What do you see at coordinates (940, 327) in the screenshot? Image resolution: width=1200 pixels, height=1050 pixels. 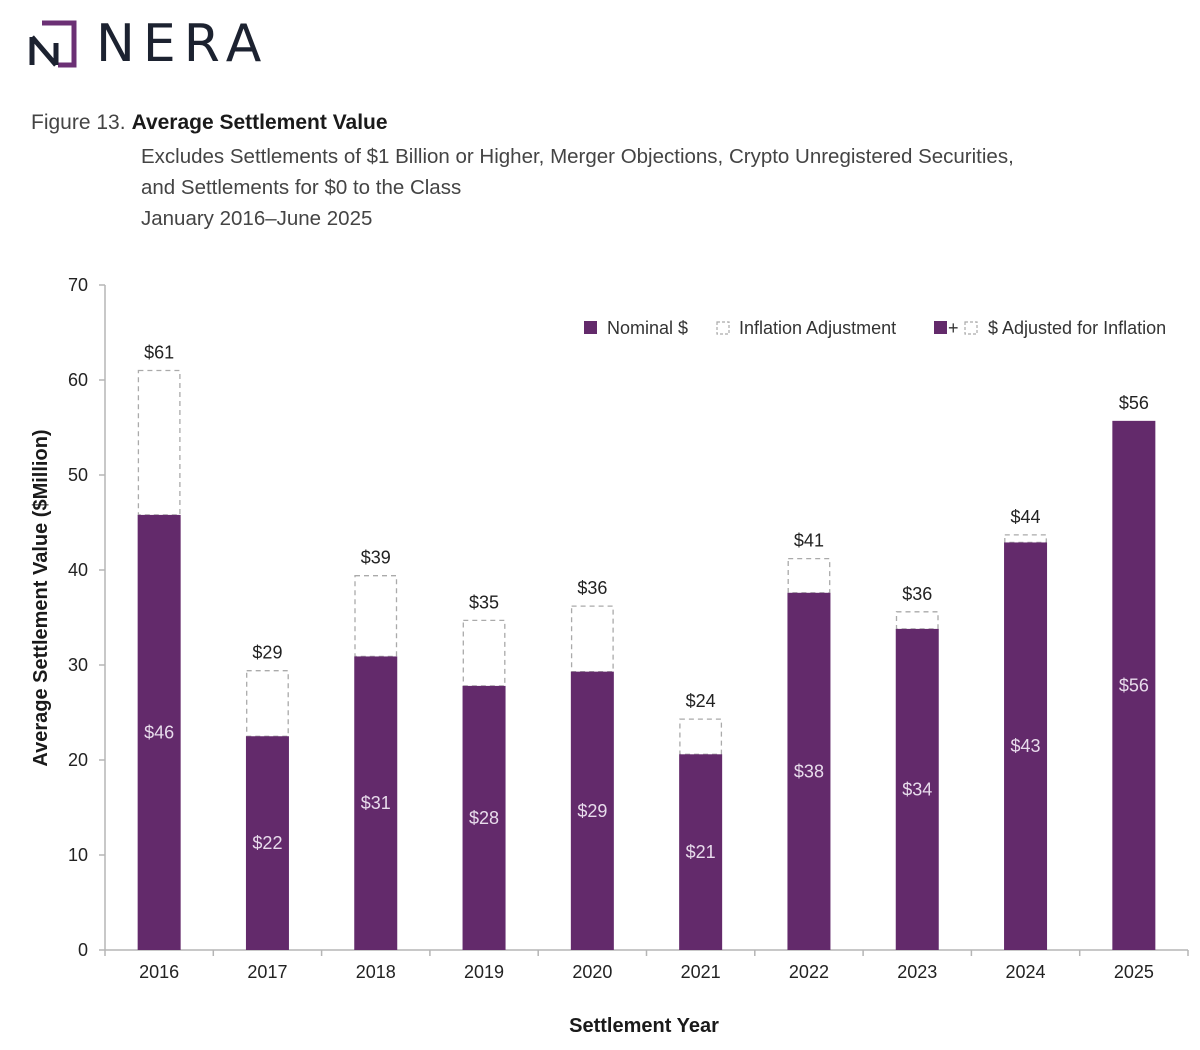 I see `legend-swatch-adjusted-solid` at bounding box center [940, 327].